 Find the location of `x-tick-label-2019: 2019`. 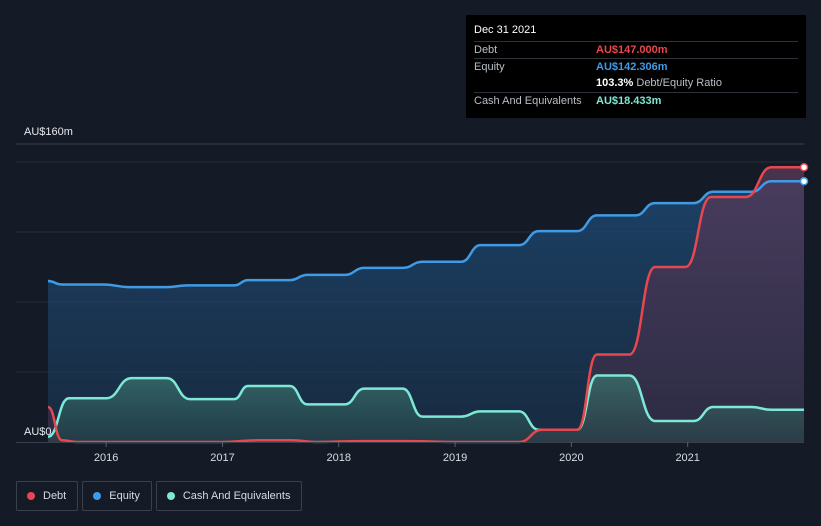

x-tick-label-2019: 2019 is located at coordinates (455, 458).